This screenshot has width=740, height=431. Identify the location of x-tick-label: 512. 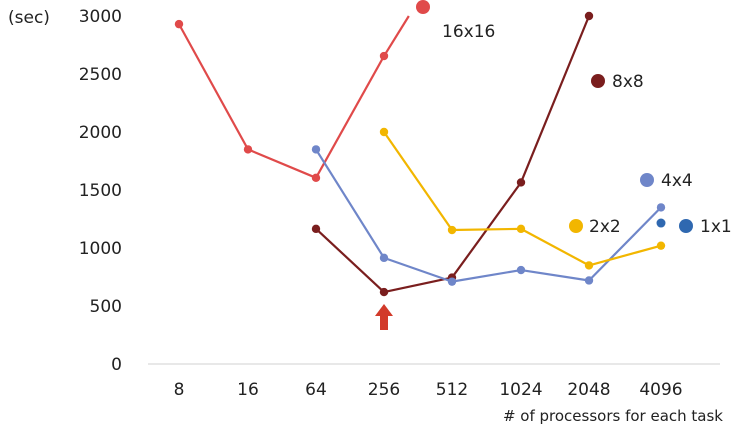
(452, 390).